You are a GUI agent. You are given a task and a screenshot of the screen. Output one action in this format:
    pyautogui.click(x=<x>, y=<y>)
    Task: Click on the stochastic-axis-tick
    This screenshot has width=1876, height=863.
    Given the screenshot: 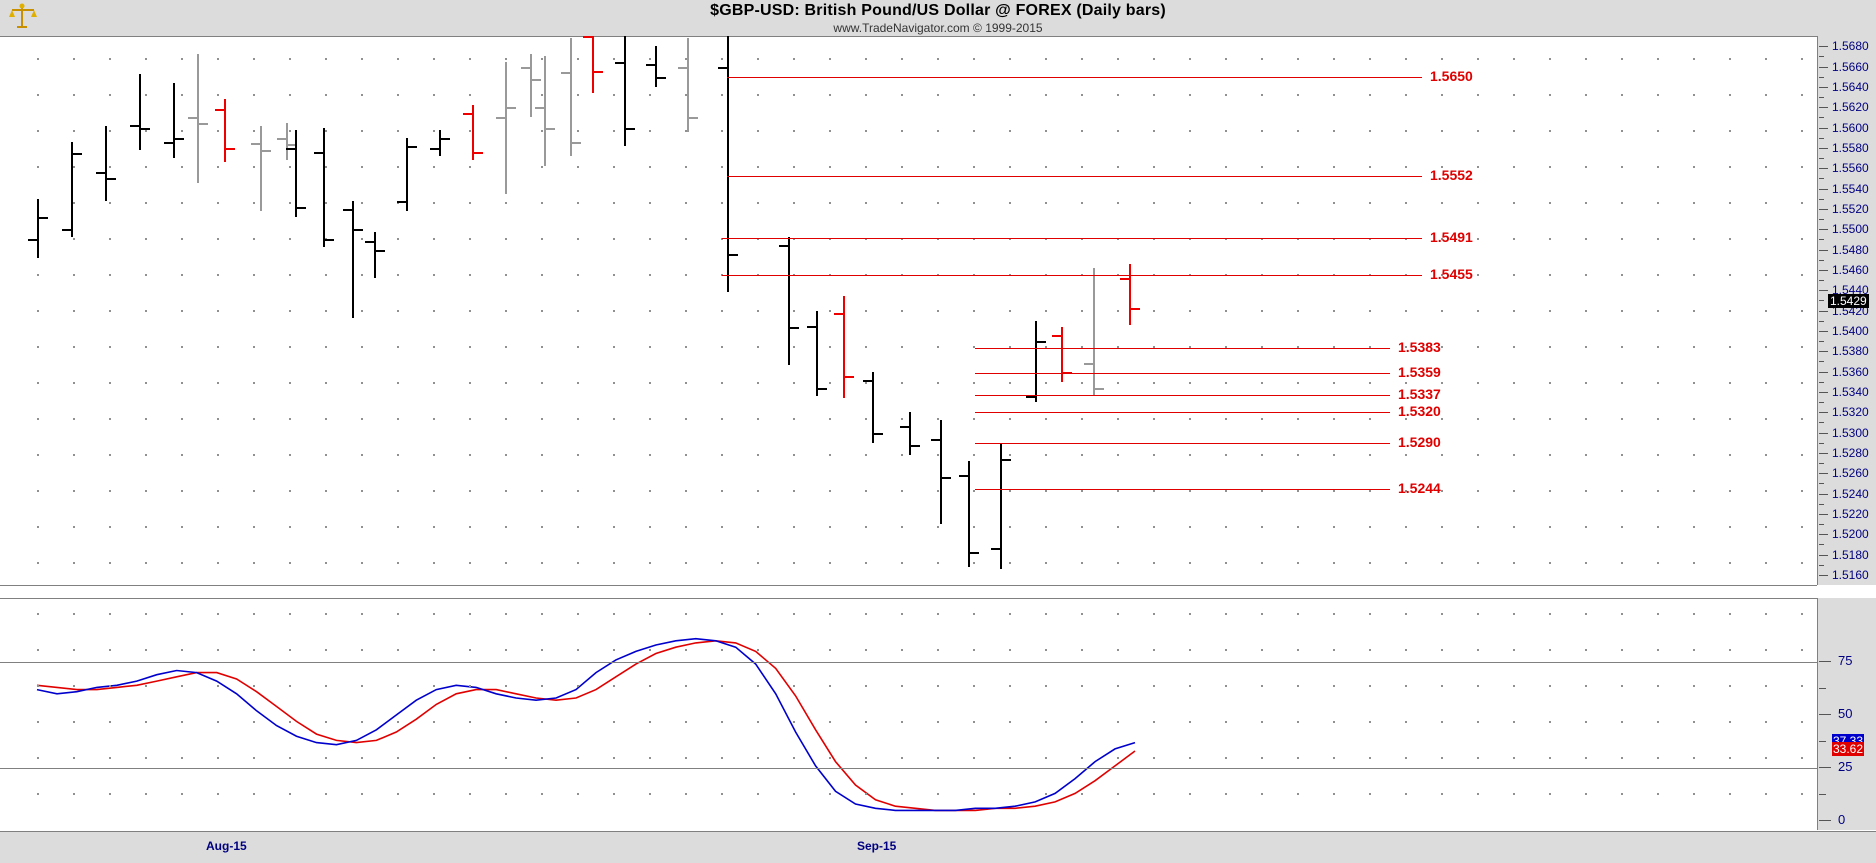 What is the action you would take?
    pyautogui.click(x=1825, y=767)
    